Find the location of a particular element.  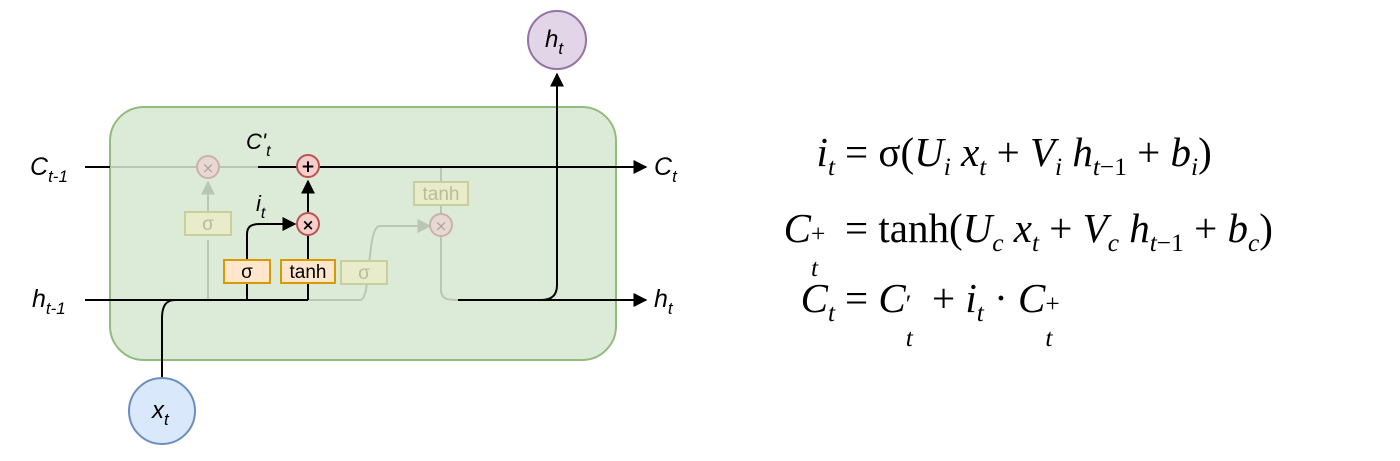

output-gate-sigma-box is located at coordinates (364, 272).